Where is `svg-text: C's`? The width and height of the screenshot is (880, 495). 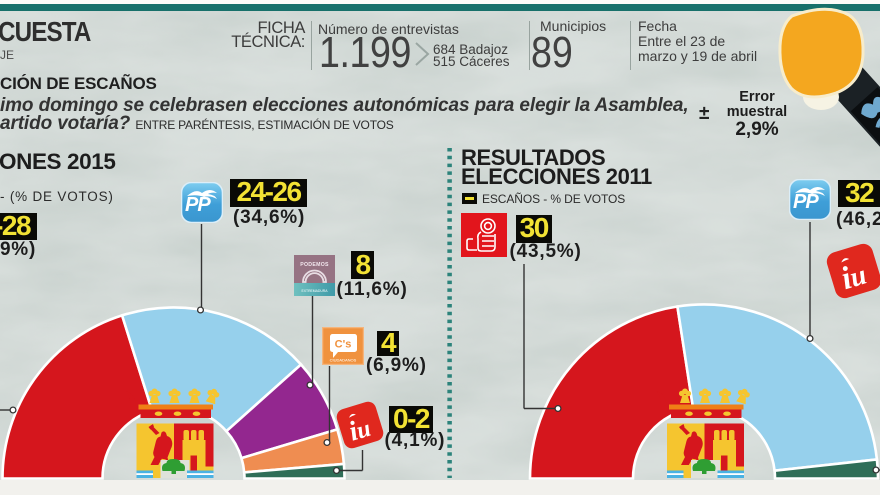
svg-text: C's is located at coordinates (343, 345).